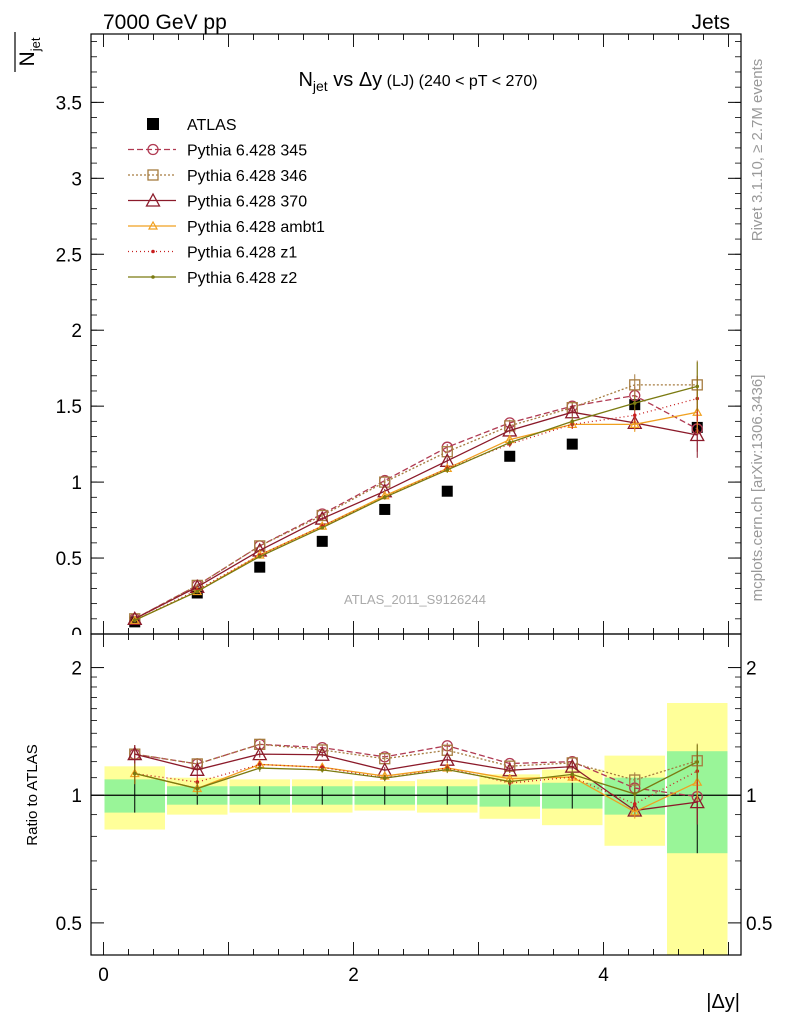 This screenshot has width=786, height=1024. What do you see at coordinates (751, 669) in the screenshot?
I see `ratio-y-tick-label-right: 2` at bounding box center [751, 669].